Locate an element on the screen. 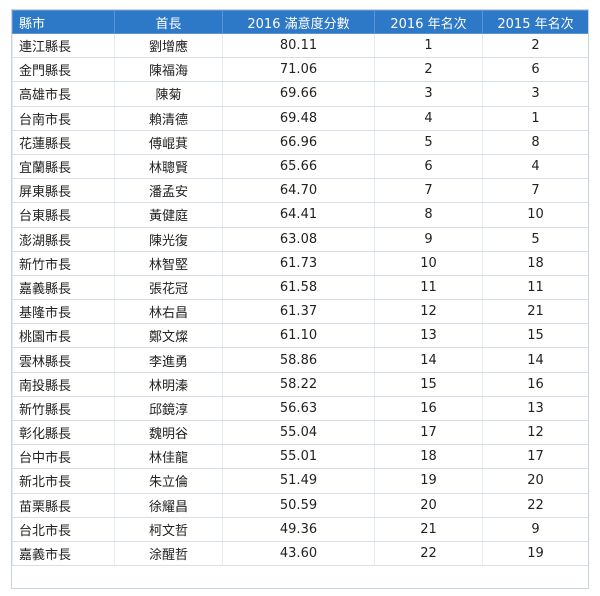 The height and width of the screenshot is (596, 600). cell-leader: 邱鏡淳 is located at coordinates (168, 408).